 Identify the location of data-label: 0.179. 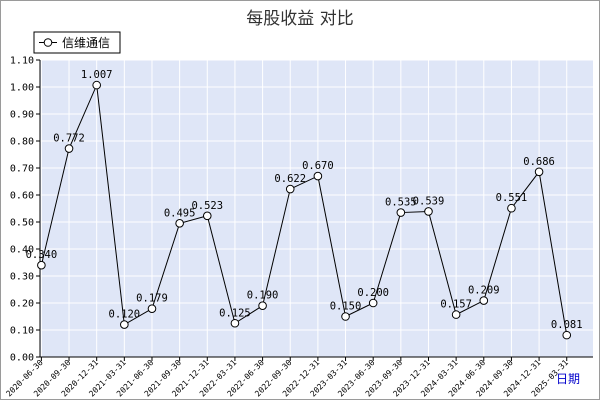
(152, 299).